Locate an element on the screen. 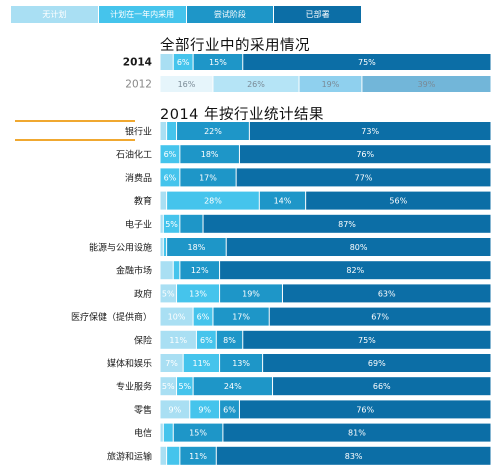  data-label: 81% is located at coordinates (357, 433).